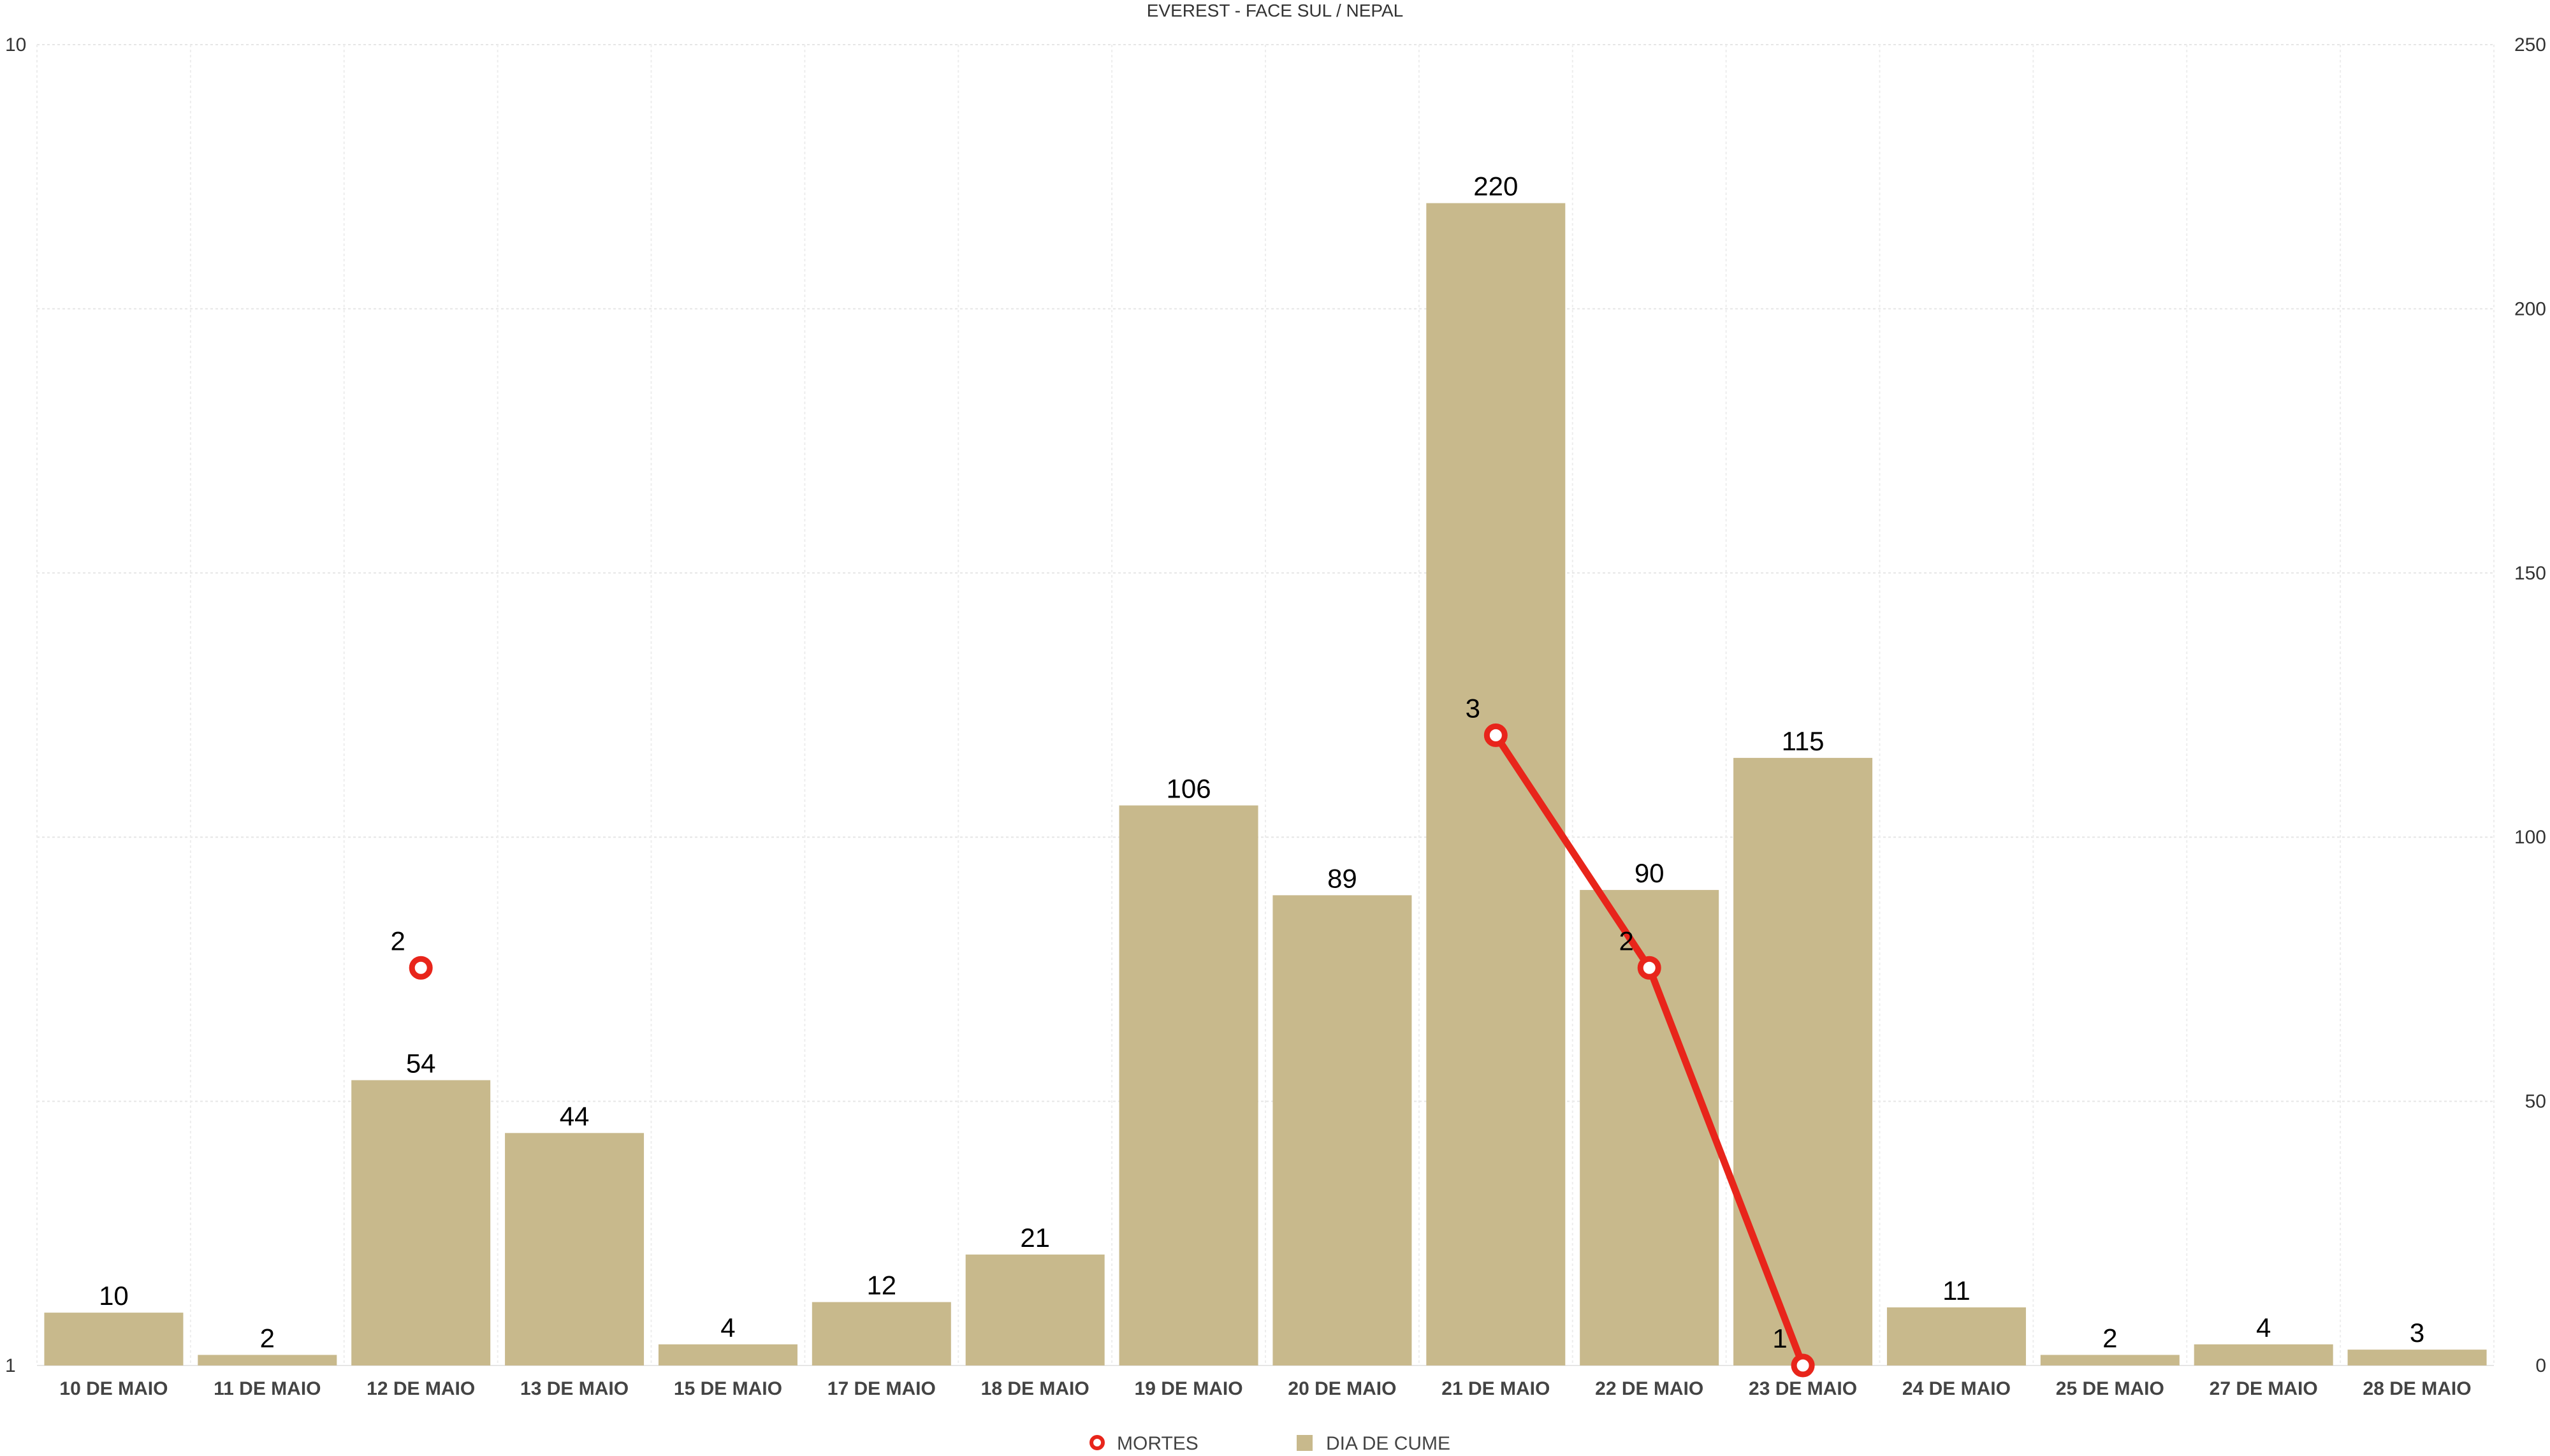 Image resolution: width=2550 pixels, height=1456 pixels. Describe the element at coordinates (1473, 708) in the screenshot. I see `line-value-label: 3` at that location.